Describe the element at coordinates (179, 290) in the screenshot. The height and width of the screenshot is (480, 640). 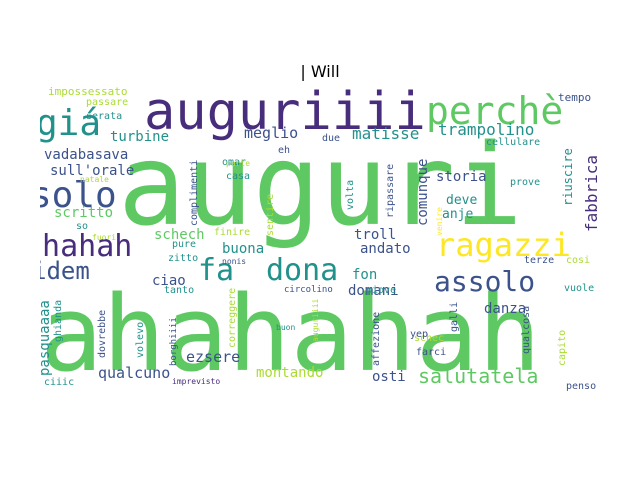
I see `word-tanto: tanto` at that location.